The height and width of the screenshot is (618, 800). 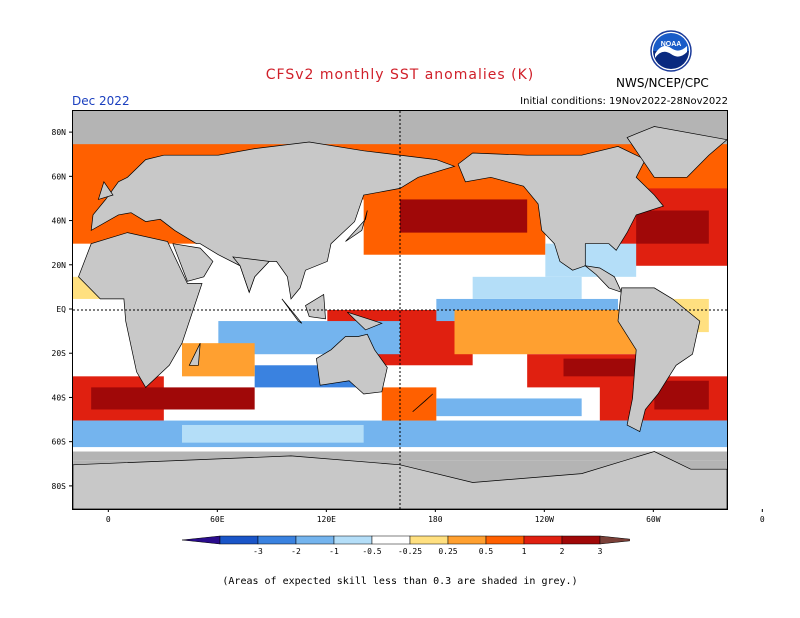 I want to click on colorbar-label: 0.5, so click(x=486, y=551).